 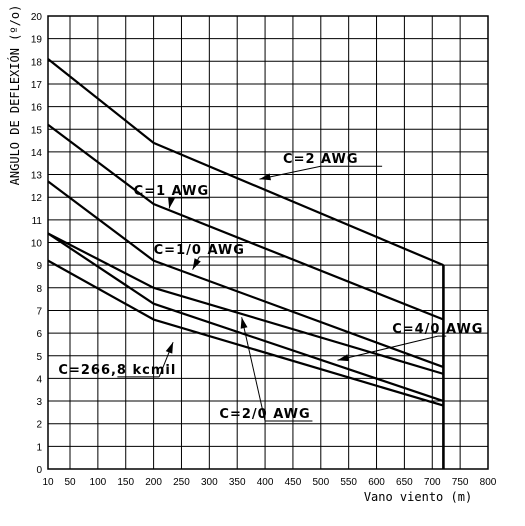 I want to click on x-tick-label: 300, so click(x=209, y=482).